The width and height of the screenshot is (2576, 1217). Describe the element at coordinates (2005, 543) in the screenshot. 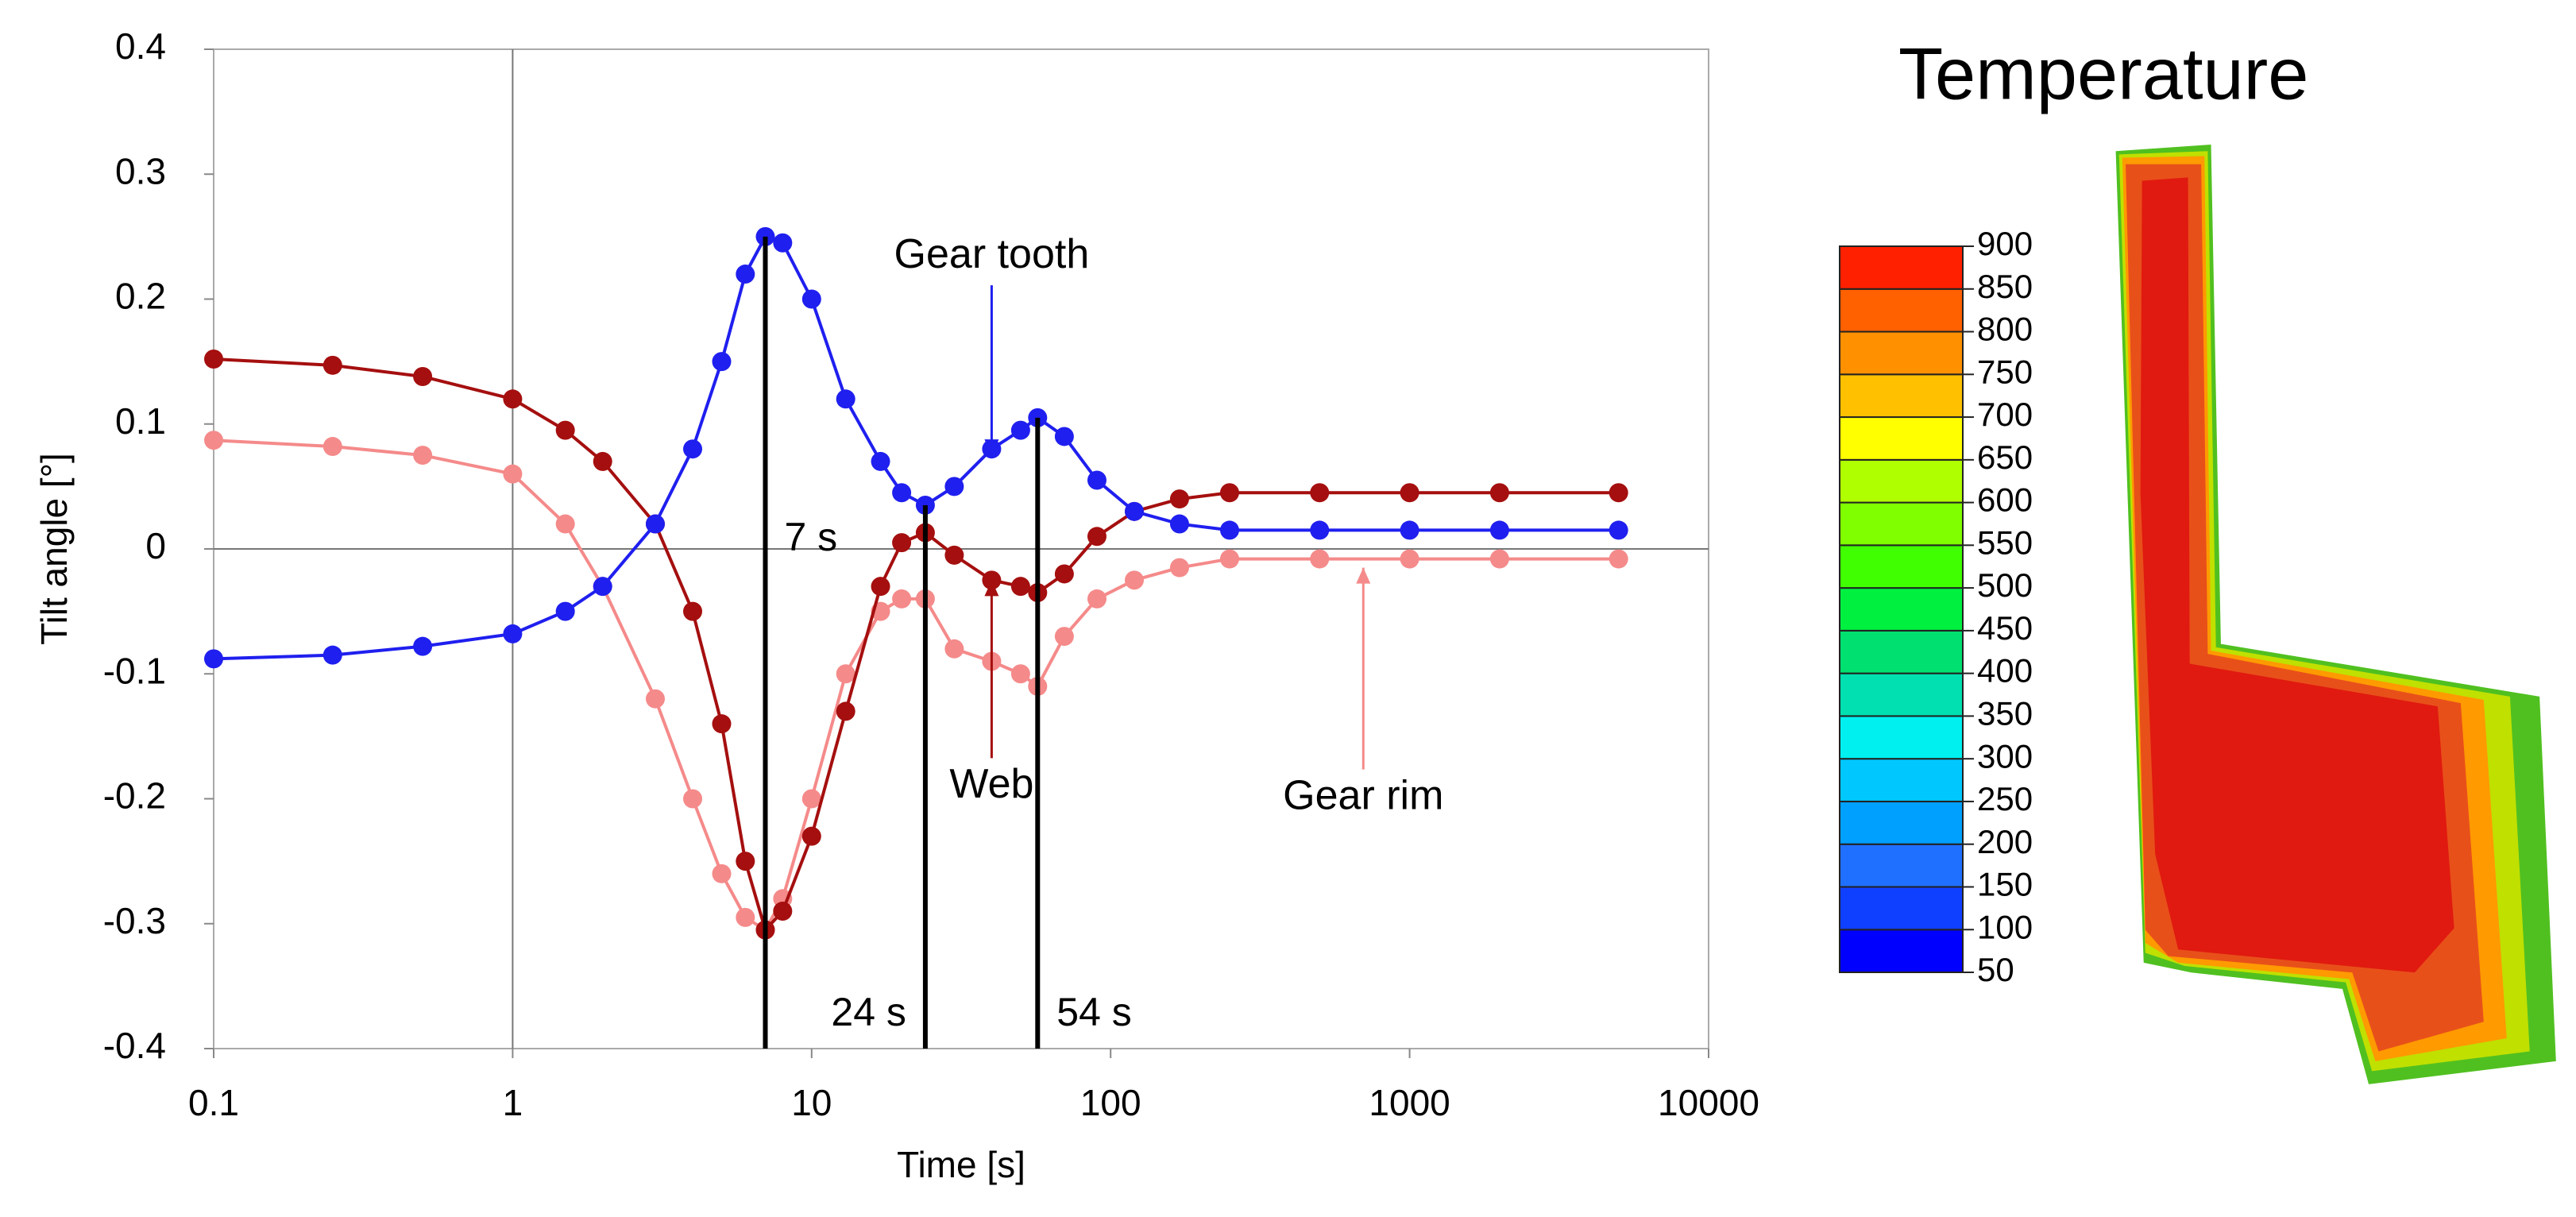

I see `colorbar-label: 550` at that location.